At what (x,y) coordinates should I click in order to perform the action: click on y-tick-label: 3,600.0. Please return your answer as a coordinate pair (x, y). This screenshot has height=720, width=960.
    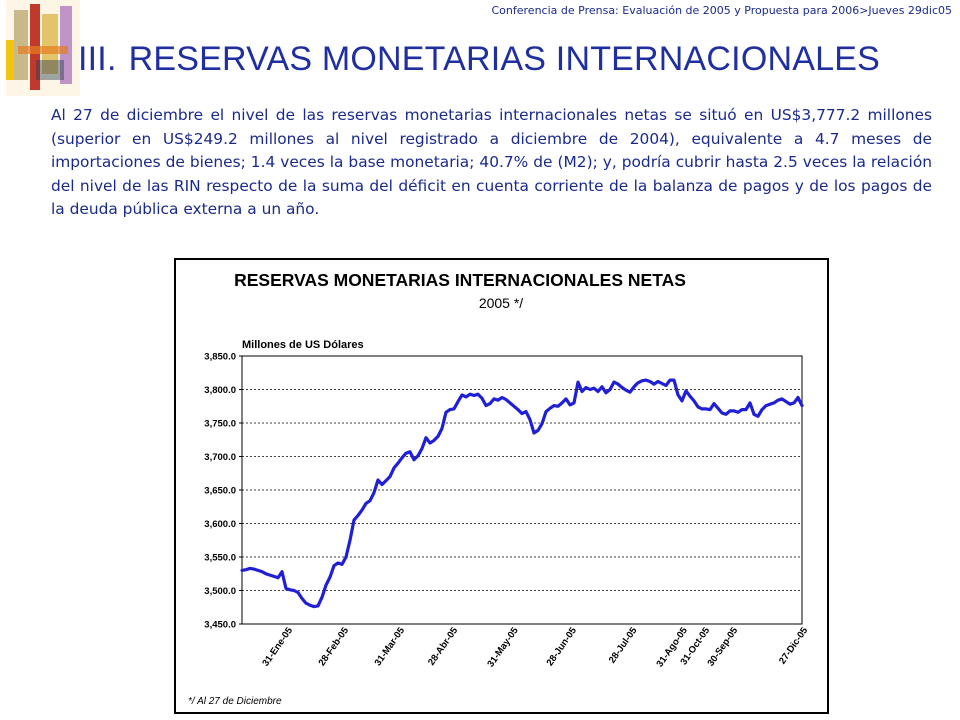
    Looking at the image, I should click on (220, 524).